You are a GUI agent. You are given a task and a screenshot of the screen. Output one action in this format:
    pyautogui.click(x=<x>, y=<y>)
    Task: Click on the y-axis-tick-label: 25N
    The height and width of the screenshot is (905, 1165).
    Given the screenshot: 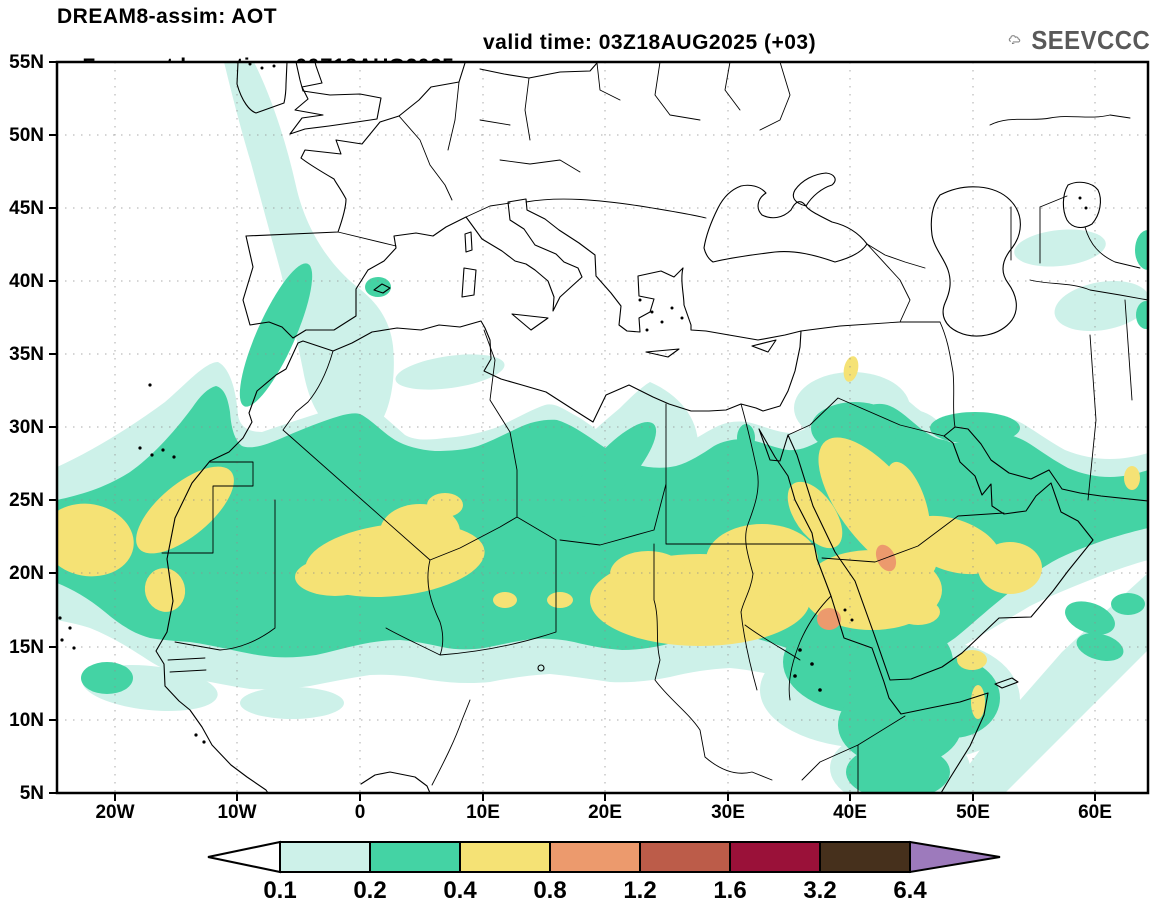 What is the action you would take?
    pyautogui.click(x=26, y=500)
    